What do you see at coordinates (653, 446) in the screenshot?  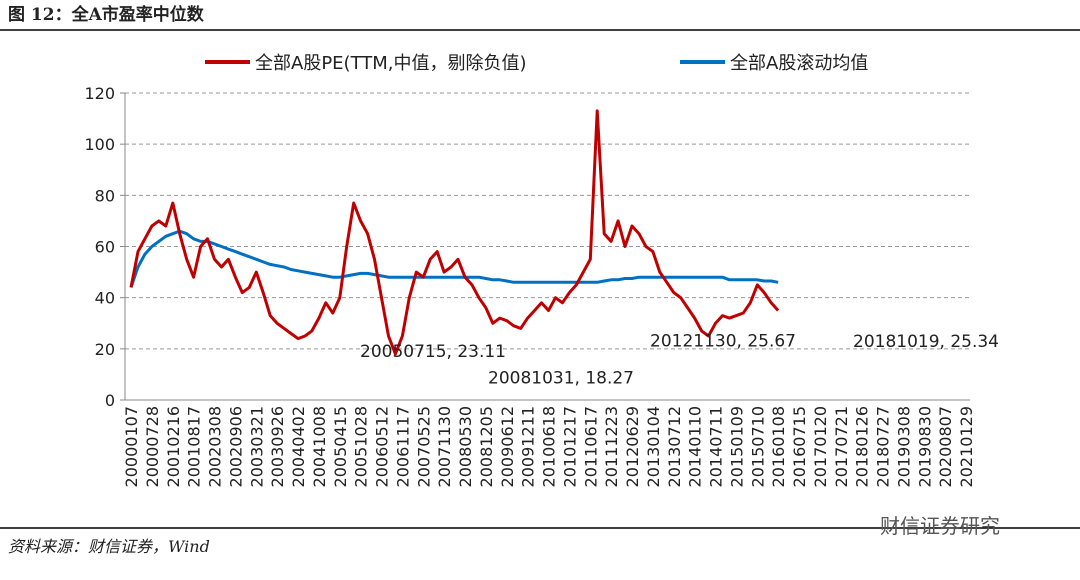 I see `x-tick-label: 20130104` at bounding box center [653, 446].